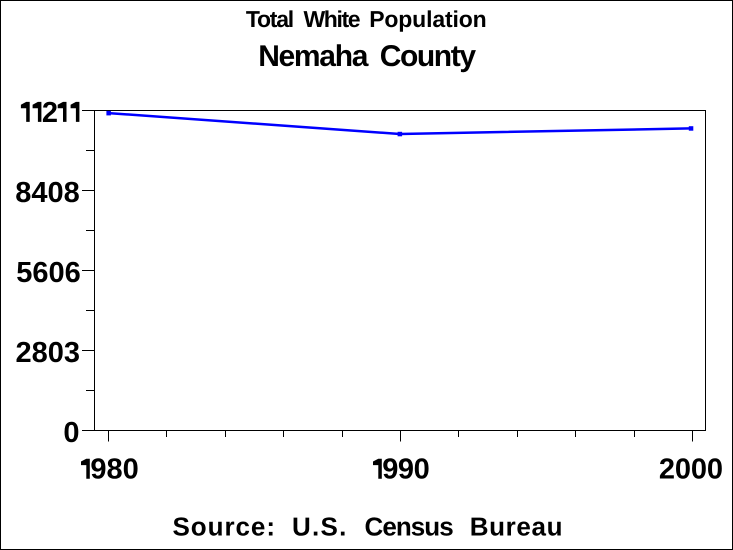 Image resolution: width=733 pixels, height=550 pixels. What do you see at coordinates (50, 113) in the screenshot?
I see `svg-text: 2` at bounding box center [50, 113].